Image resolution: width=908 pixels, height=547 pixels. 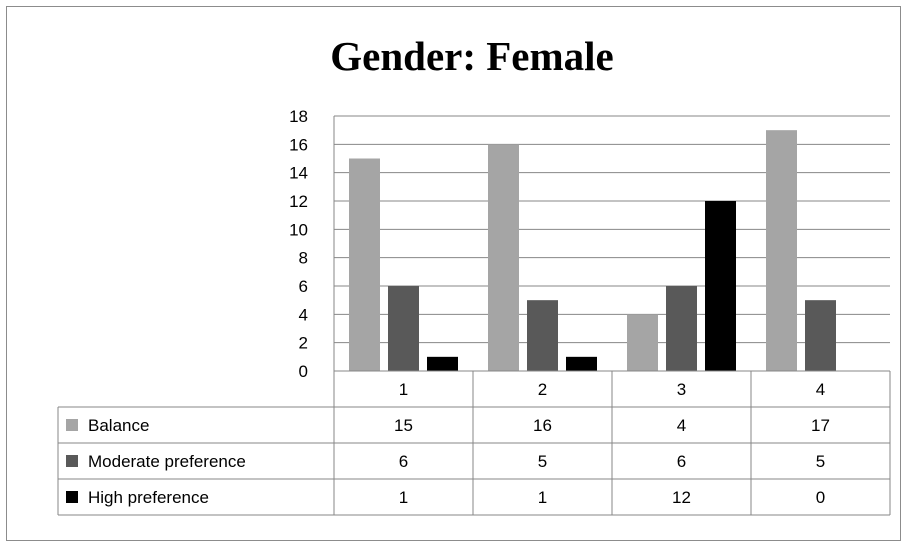 What do you see at coordinates (820, 497) in the screenshot?
I see `data-label: 0` at bounding box center [820, 497].